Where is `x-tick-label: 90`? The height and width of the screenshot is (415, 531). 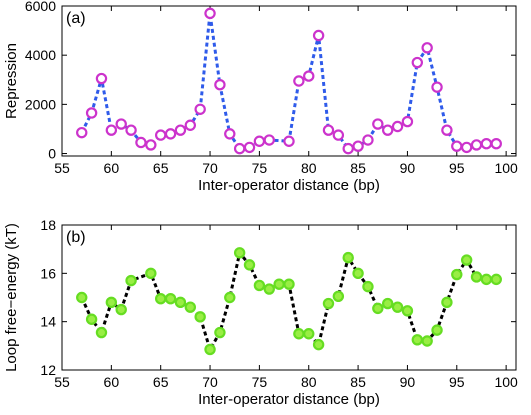
x-tick-label: 90 is located at coordinates (408, 168).